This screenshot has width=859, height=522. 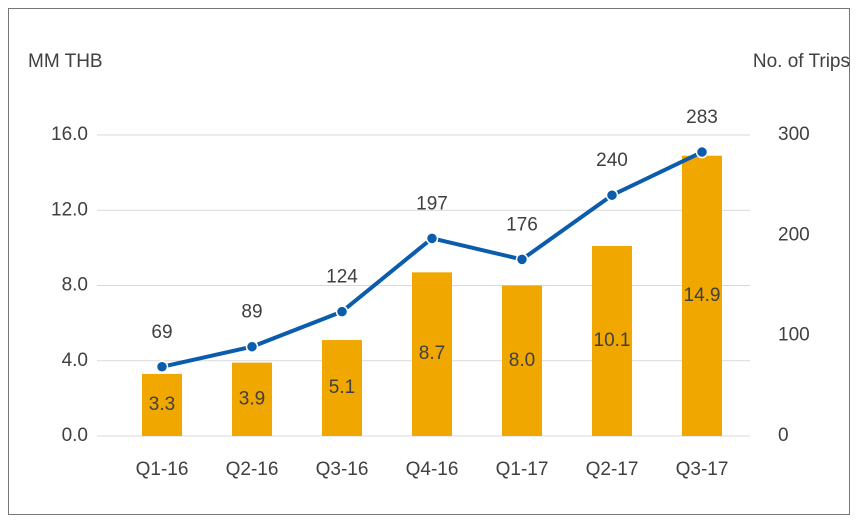 What do you see at coordinates (75, 285) in the screenshot?
I see `y-tick-label: 8.0` at bounding box center [75, 285].